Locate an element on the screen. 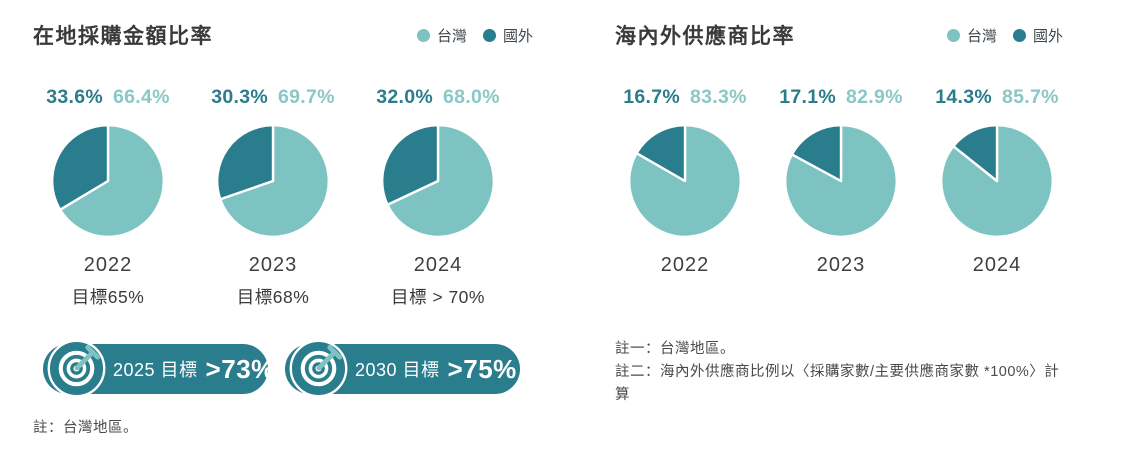  target-label: 目標65% is located at coordinates (108, 297).